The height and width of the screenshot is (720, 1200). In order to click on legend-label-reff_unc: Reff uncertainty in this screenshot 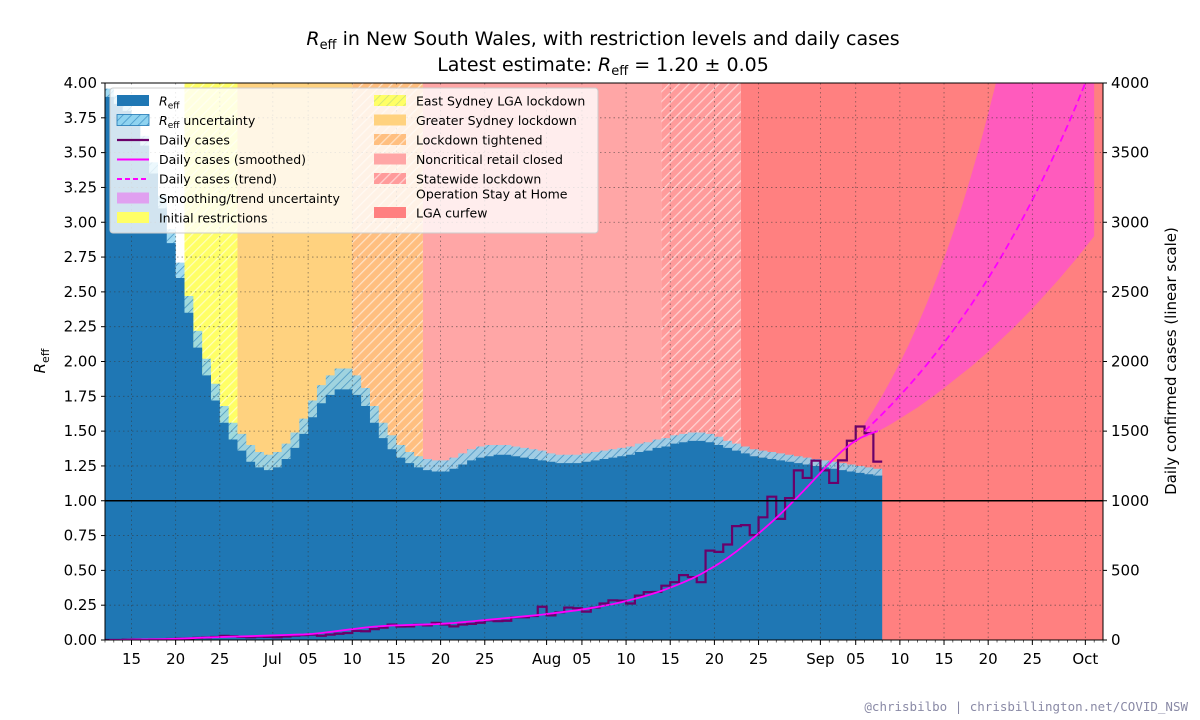, I will do `click(207, 122)`.